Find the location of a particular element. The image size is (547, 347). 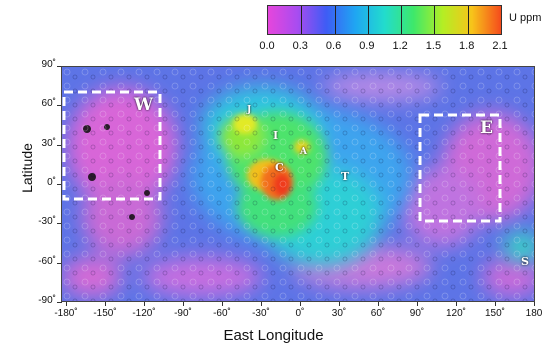

region-box-w is located at coordinates (112, 145).